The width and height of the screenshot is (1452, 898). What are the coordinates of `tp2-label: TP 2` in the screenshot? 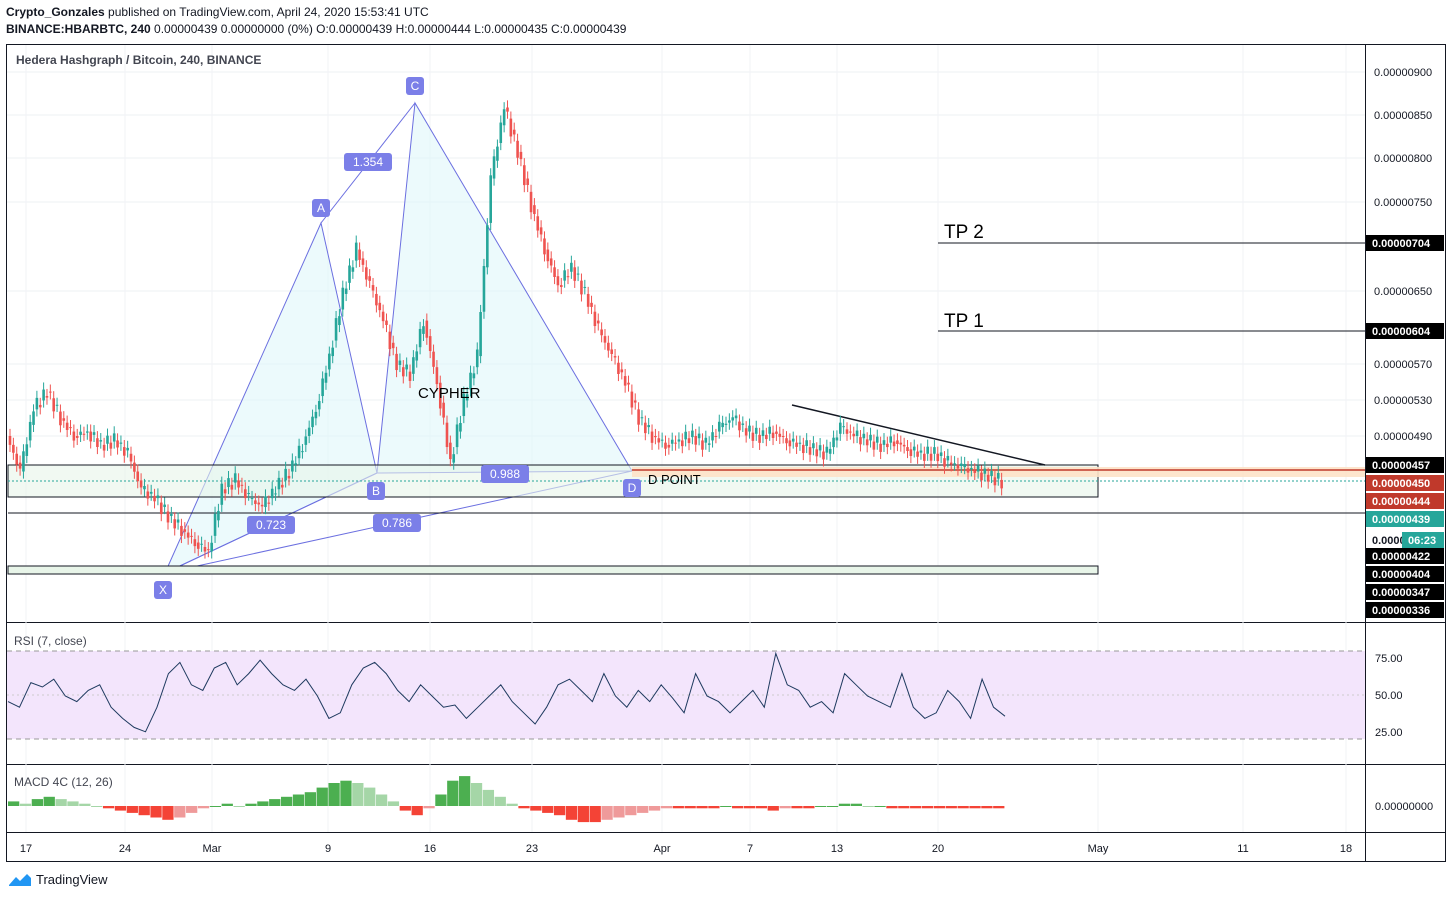 It's located at (964, 232).